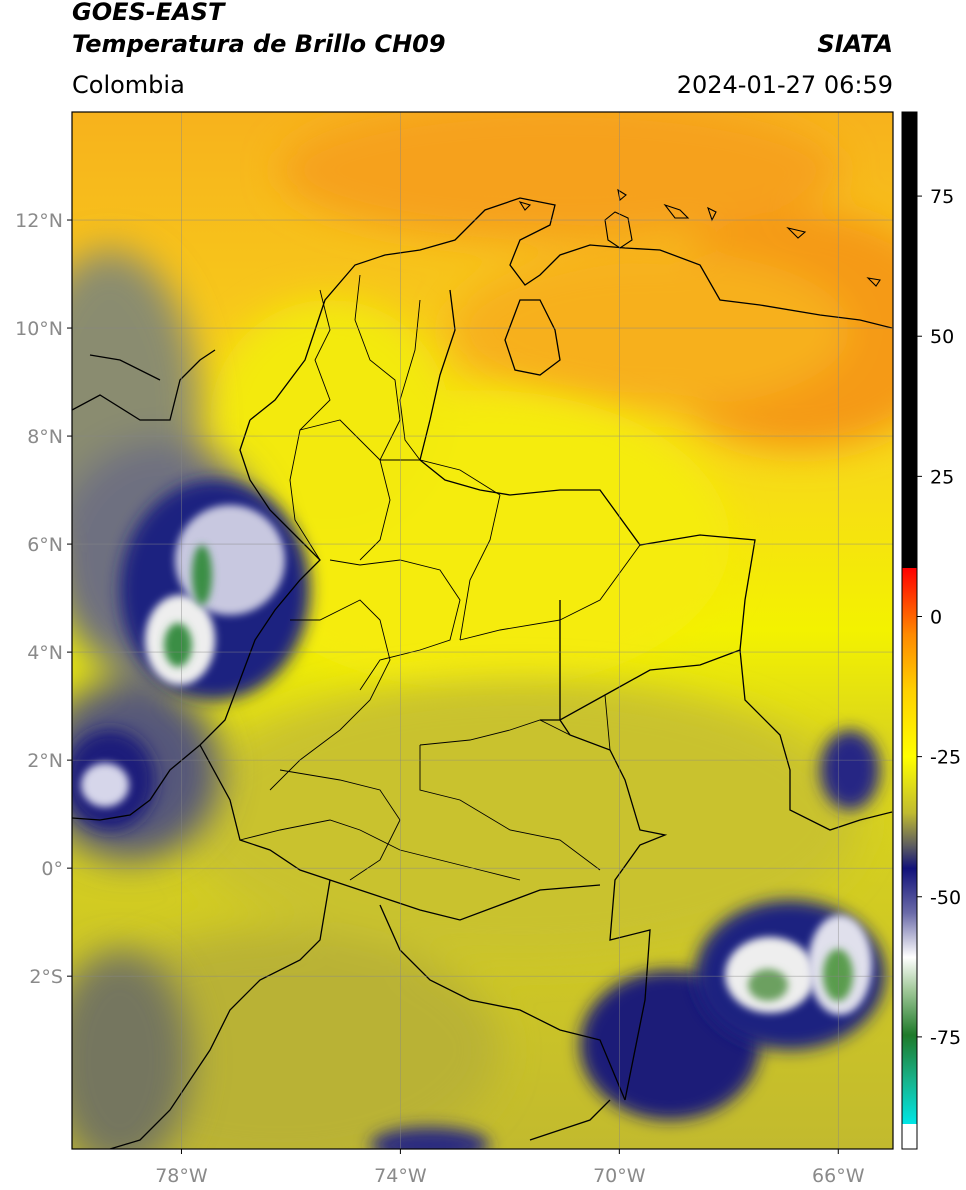 The width and height of the screenshot is (966, 1190). I want to click on convective-cell-bottom, so click(430, 1138).